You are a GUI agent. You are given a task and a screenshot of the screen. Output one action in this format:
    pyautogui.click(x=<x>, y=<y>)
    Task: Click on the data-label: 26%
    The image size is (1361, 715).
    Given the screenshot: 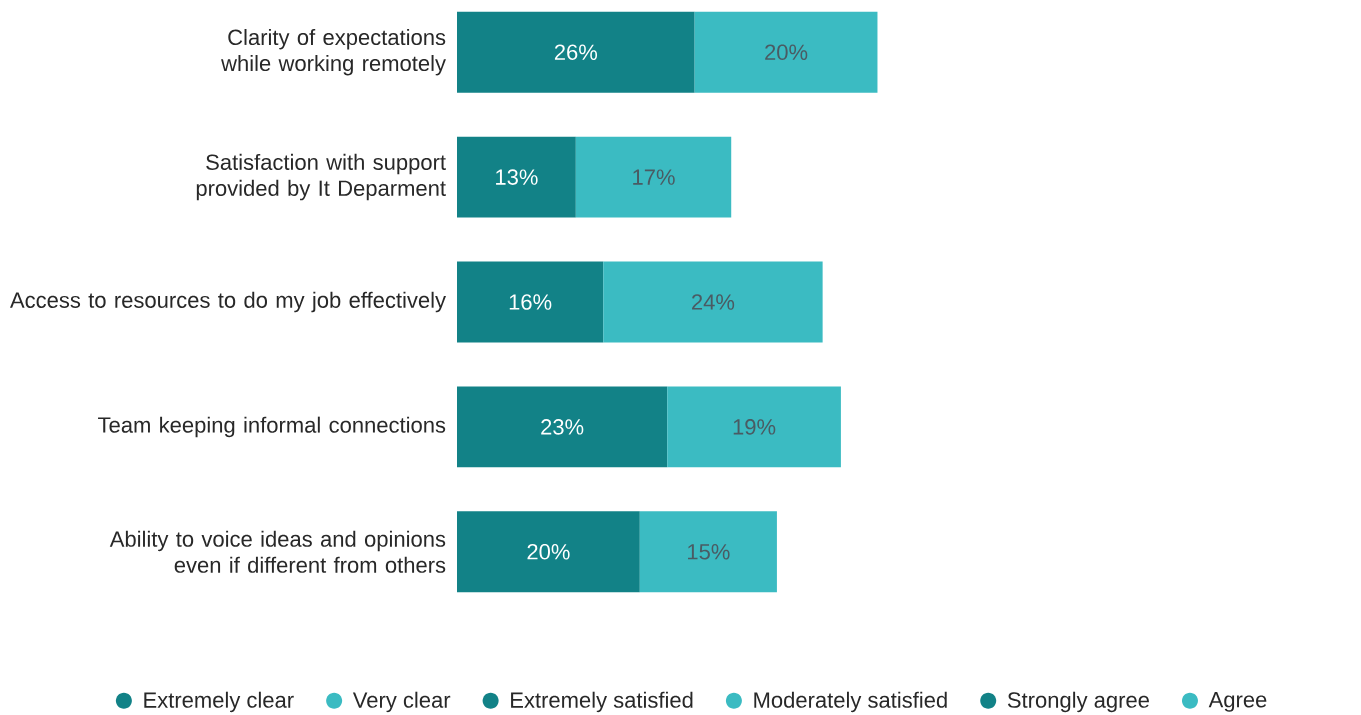 What is the action you would take?
    pyautogui.click(x=576, y=52)
    